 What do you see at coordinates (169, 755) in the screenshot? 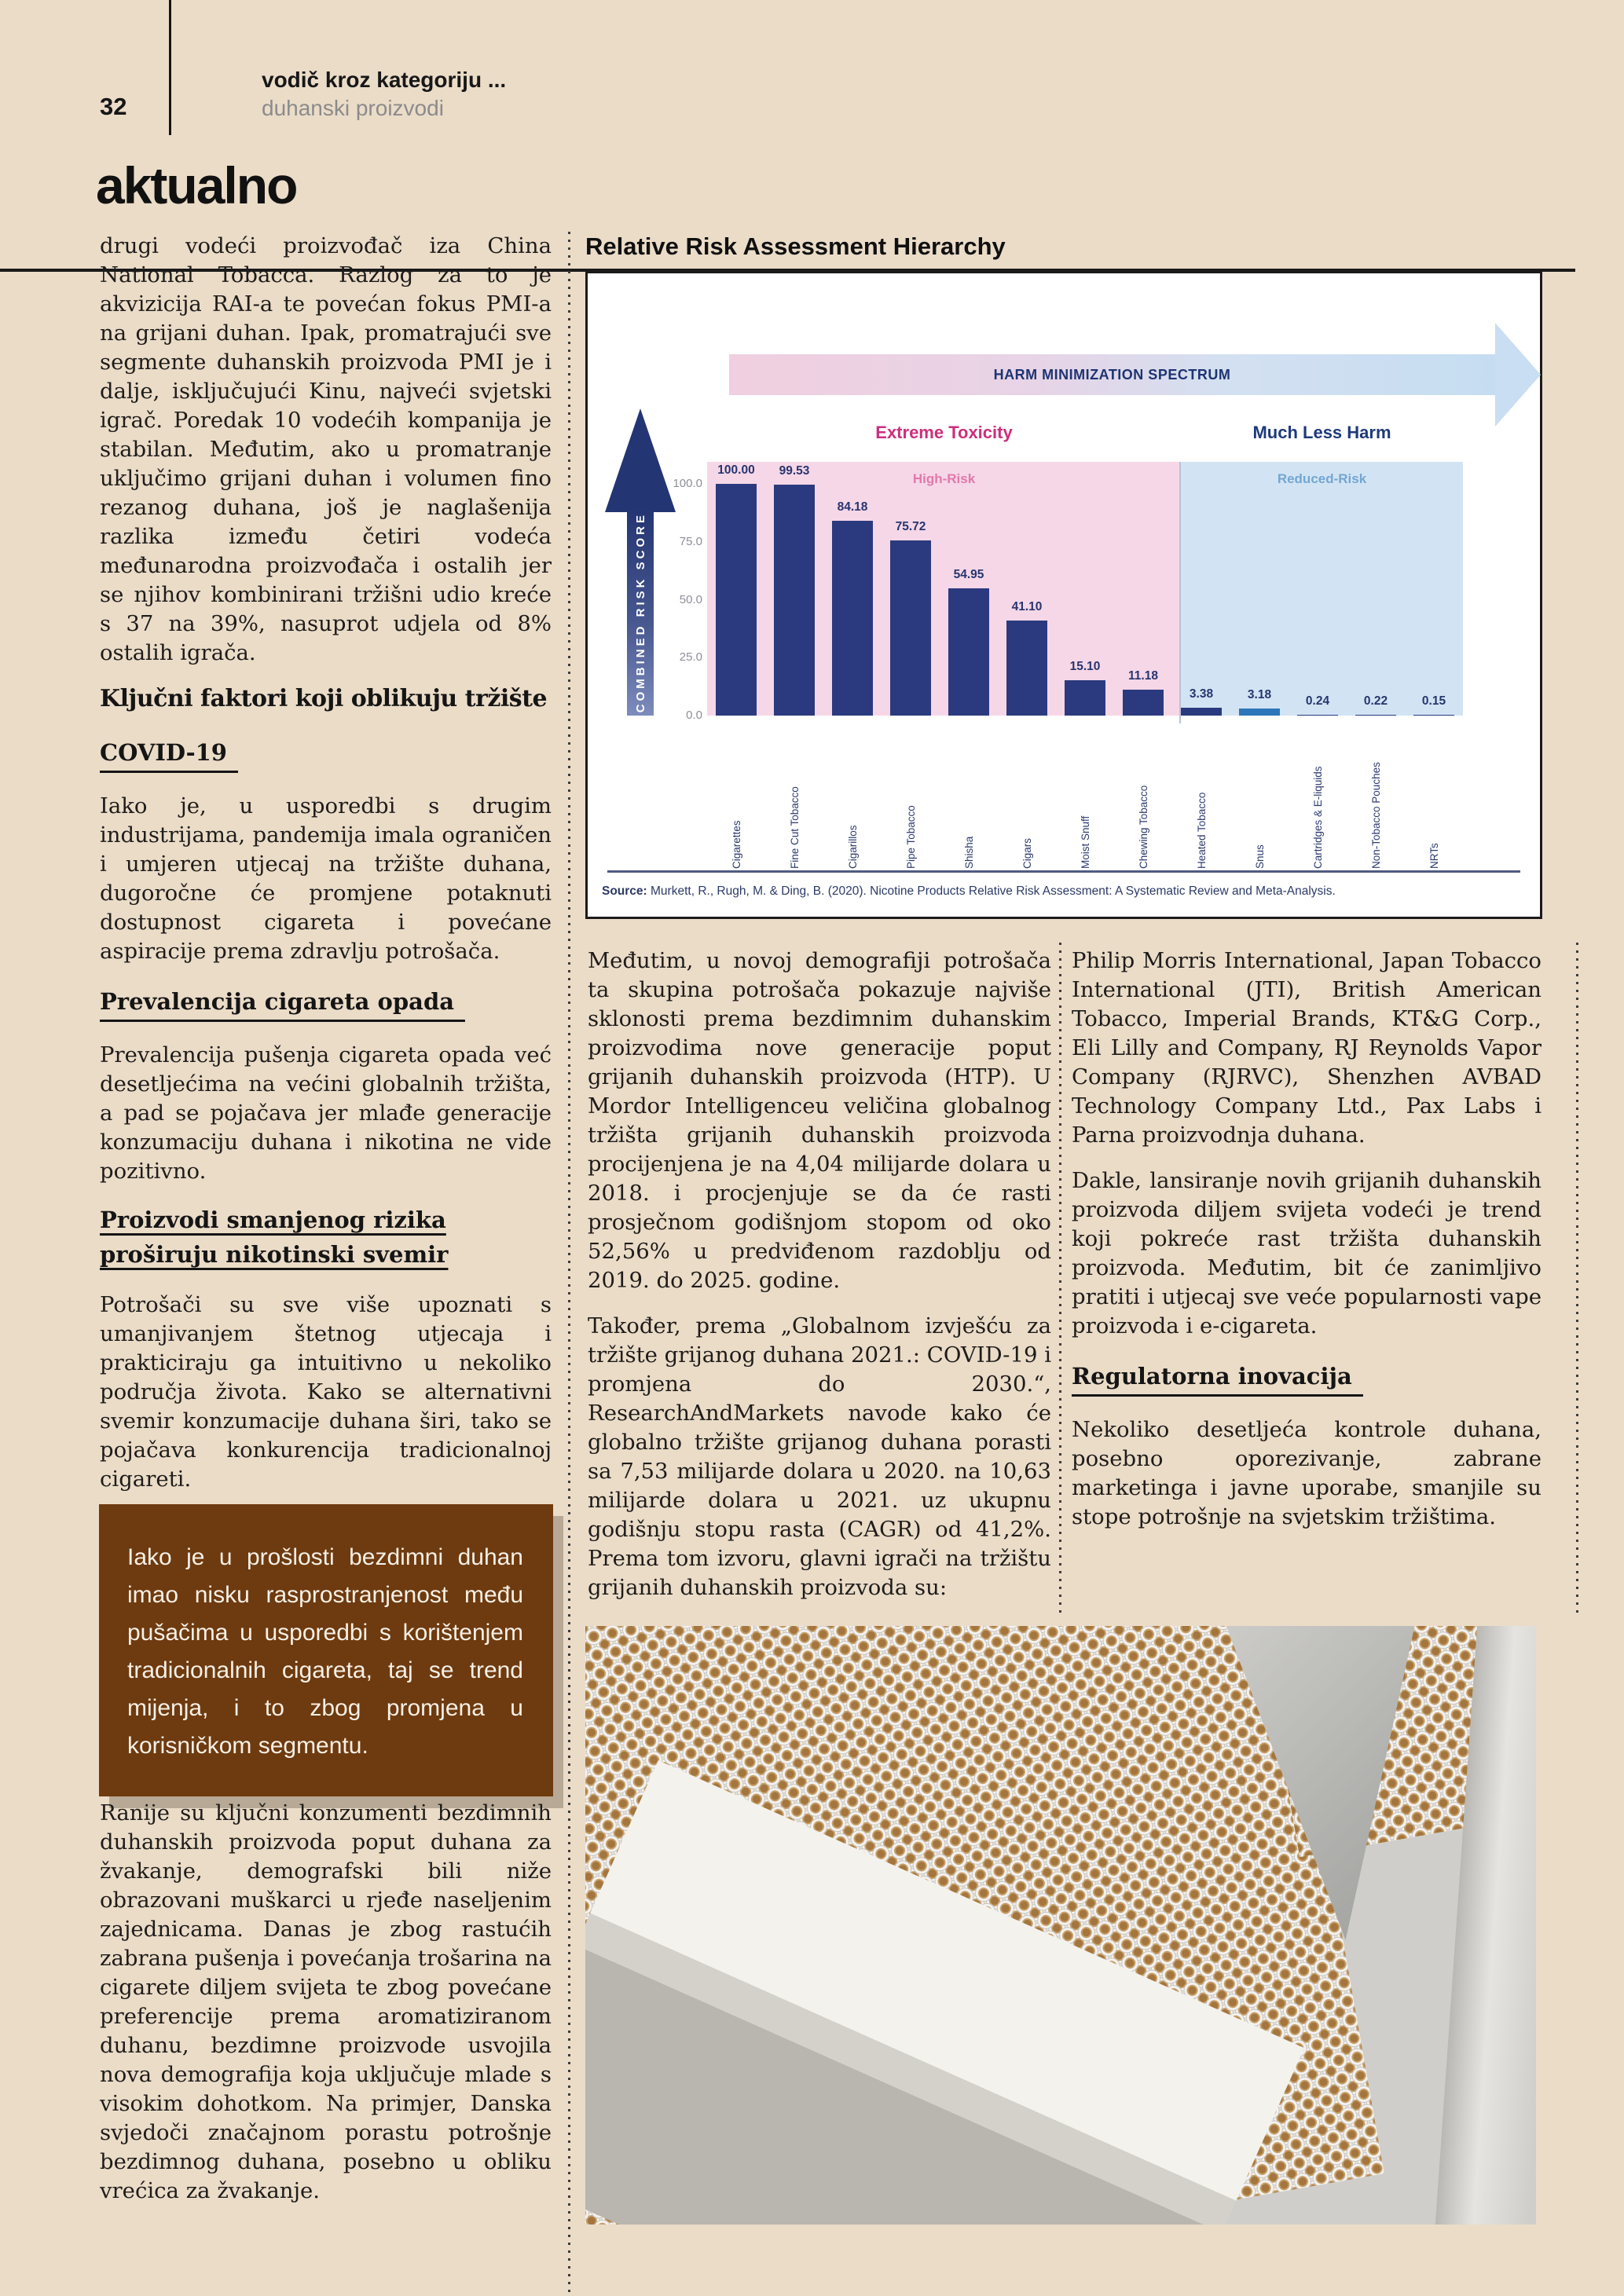
I see `subheading-covid19: COVID-19` at bounding box center [169, 755].